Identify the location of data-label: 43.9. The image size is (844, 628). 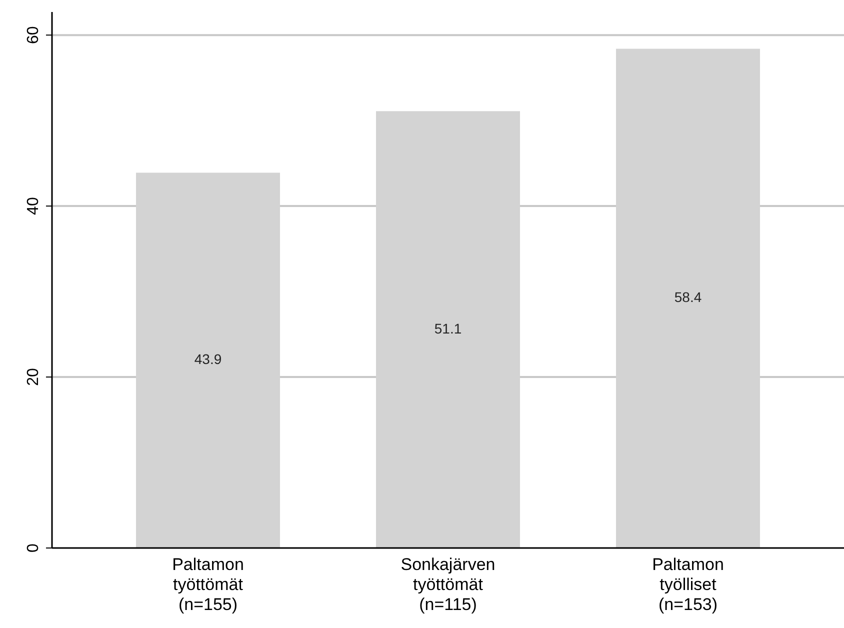
(208, 359).